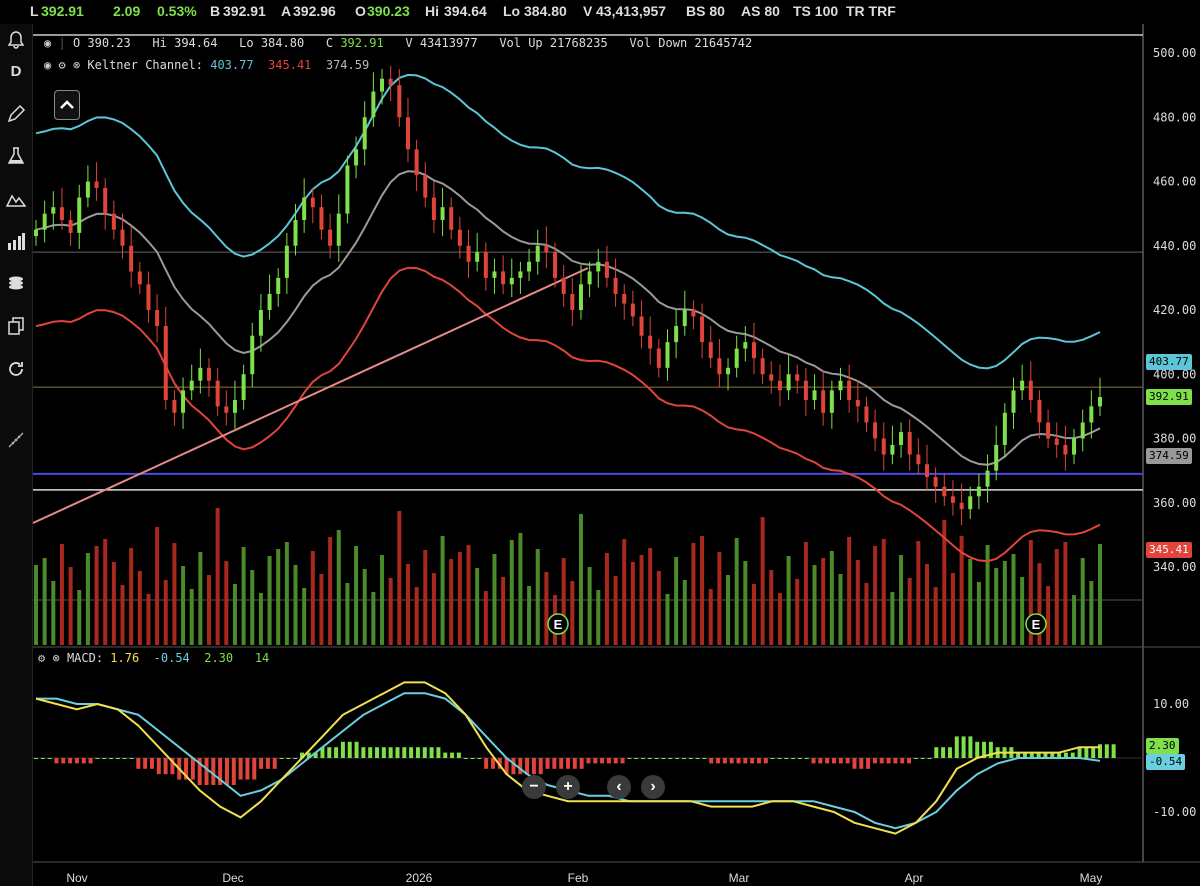 The image size is (1200, 886). I want to click on price-tick-label: 360.00, so click(1174, 503).